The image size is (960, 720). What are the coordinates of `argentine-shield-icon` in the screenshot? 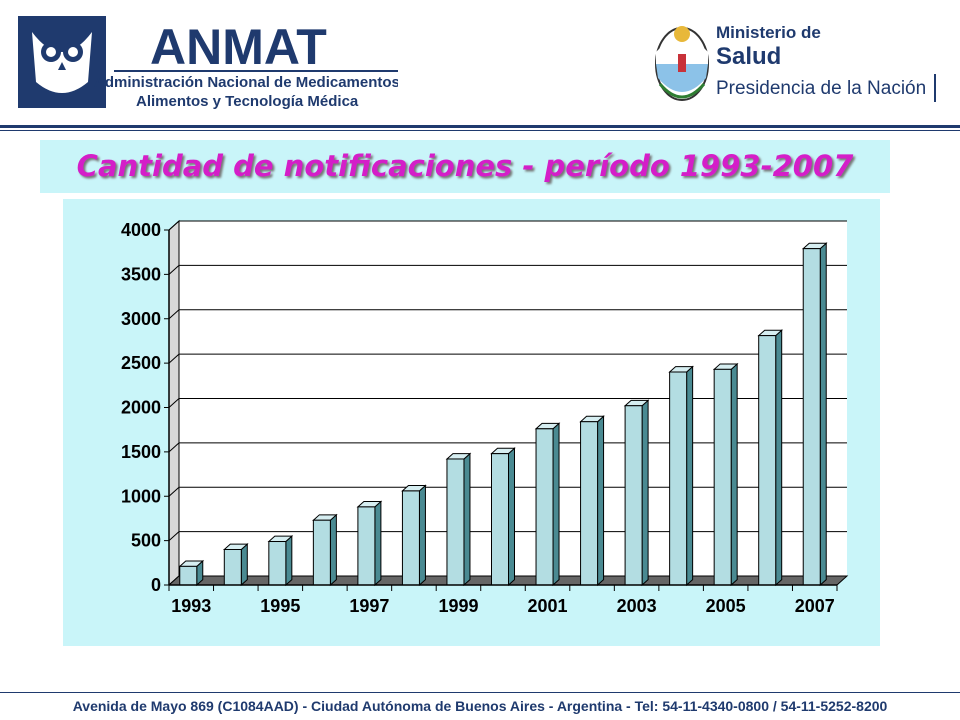 It's located at (682, 63).